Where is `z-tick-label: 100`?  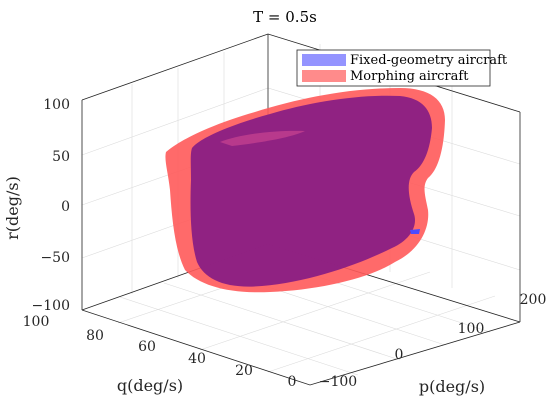
z-tick-label: 100 is located at coordinates (56, 105).